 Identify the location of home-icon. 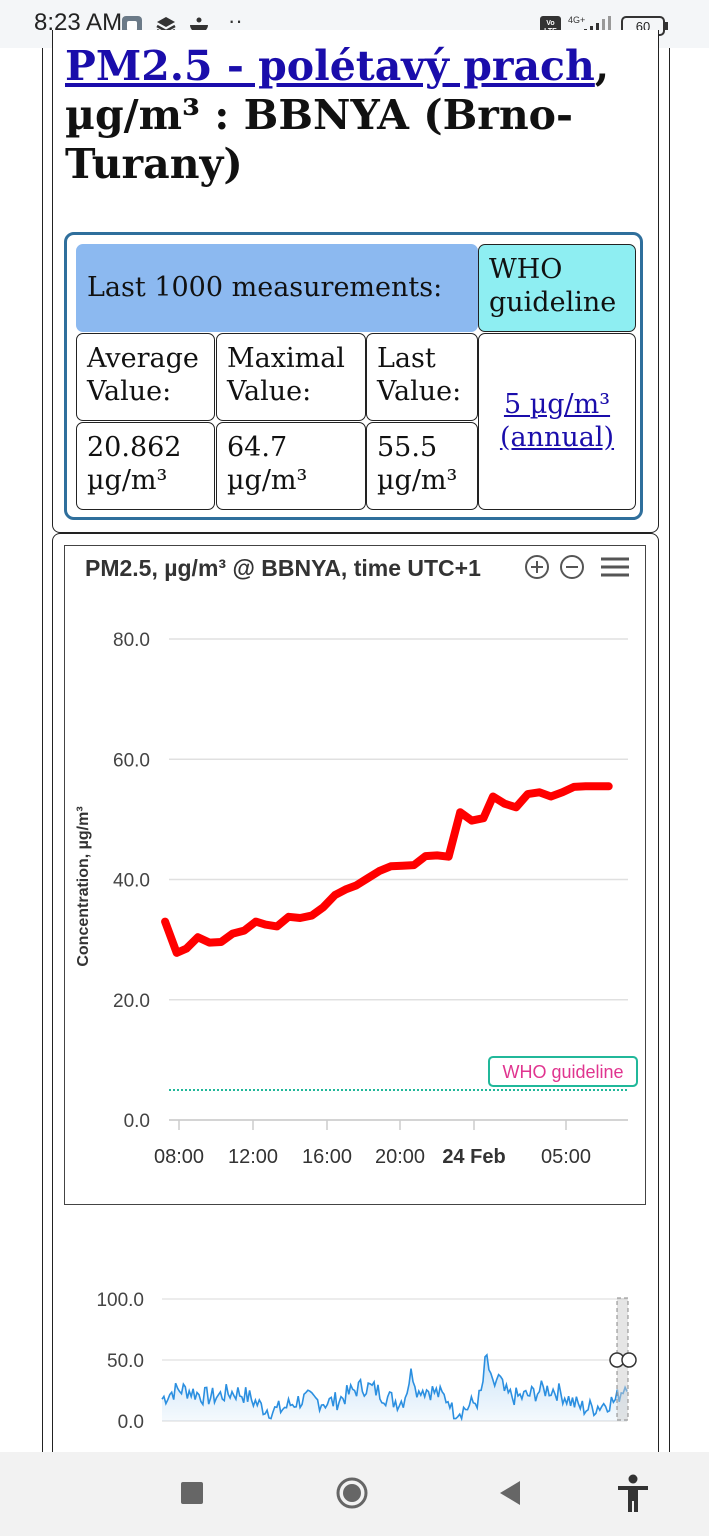
(352, 1493).